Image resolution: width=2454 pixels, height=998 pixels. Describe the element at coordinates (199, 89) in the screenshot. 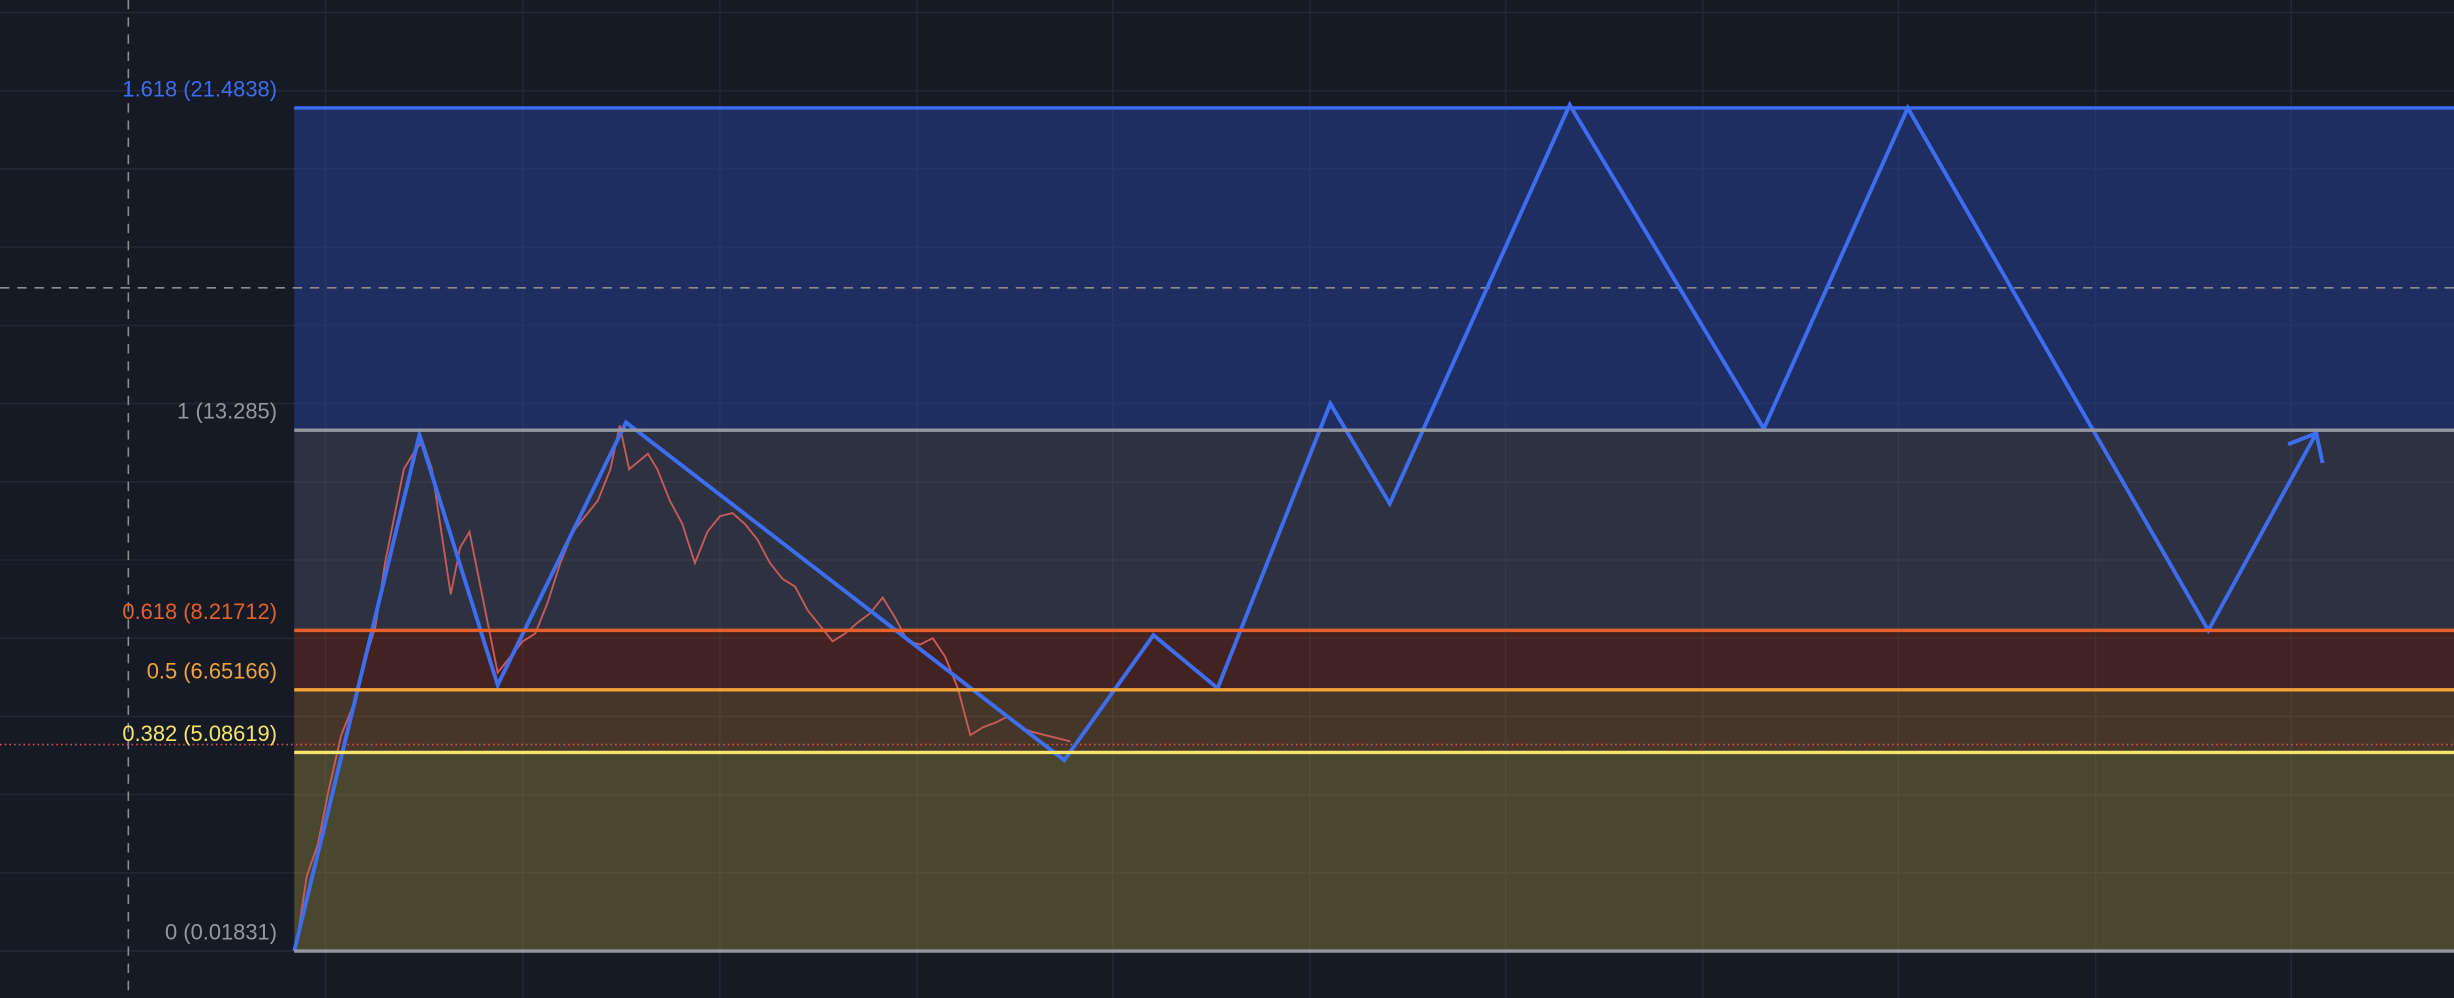

I see `fib-level-label: 1.618 (21.4838)` at that location.